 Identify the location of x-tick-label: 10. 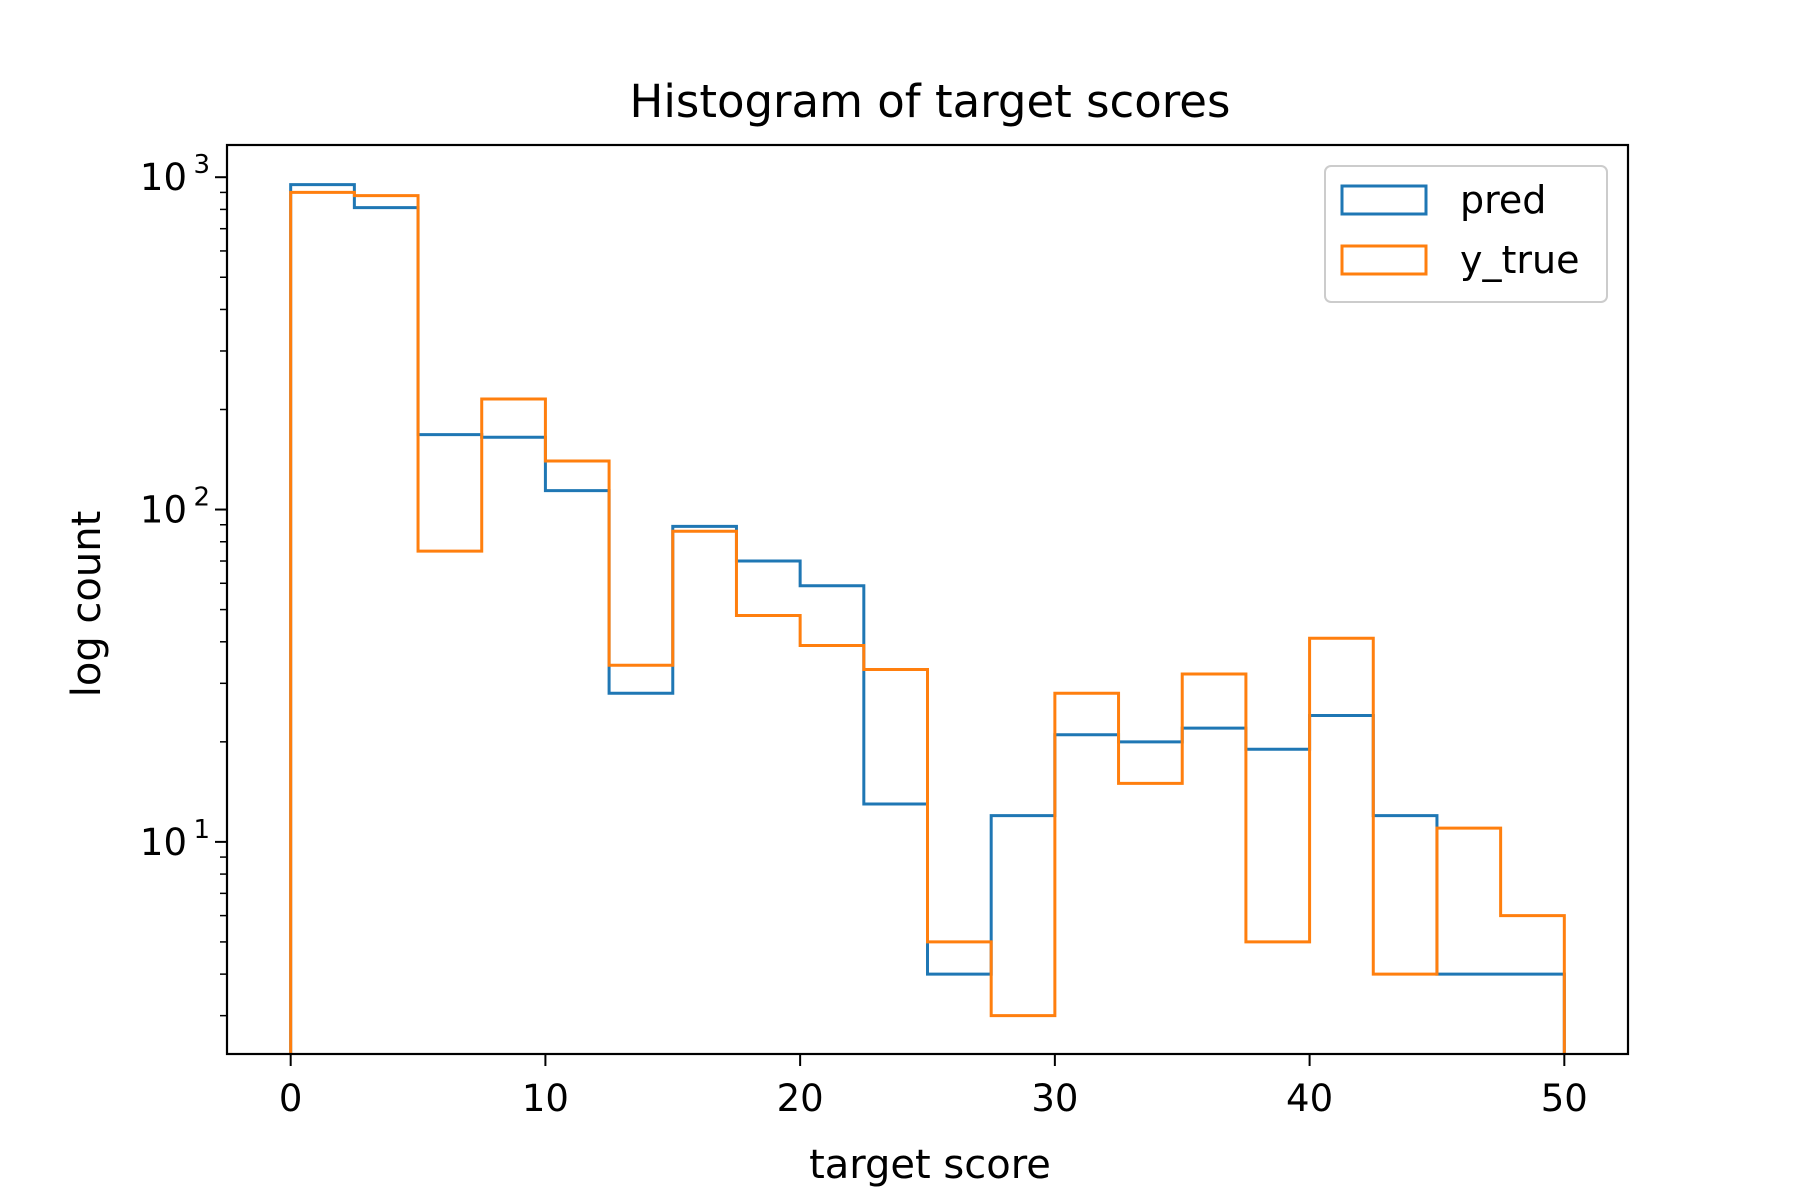
(545, 1098).